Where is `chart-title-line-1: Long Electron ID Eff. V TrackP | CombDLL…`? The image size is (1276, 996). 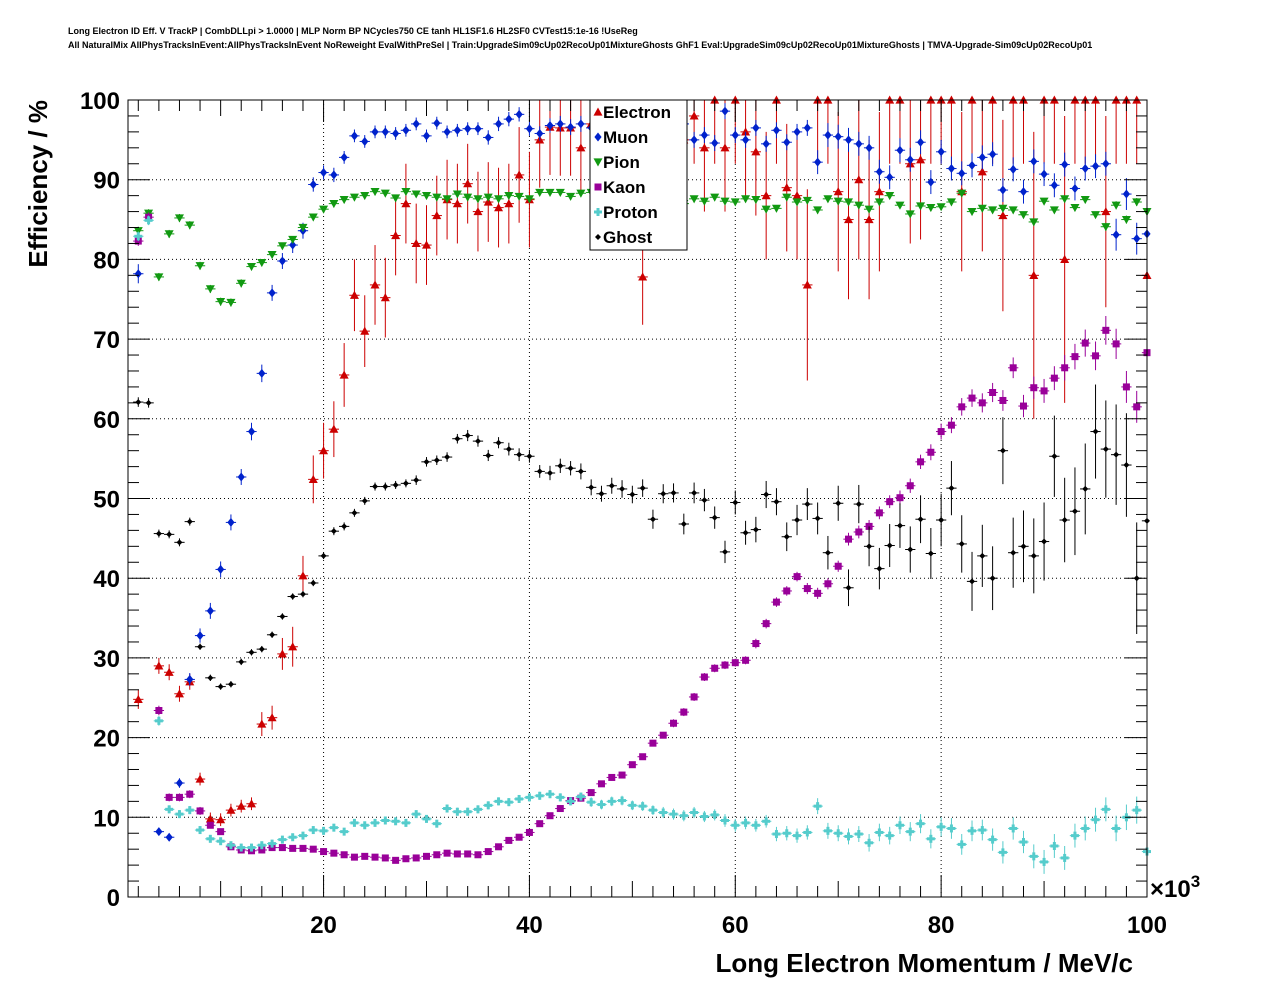 chart-title-line-1: Long Electron ID Eff. V TrackP | CombDLL… is located at coordinates (353, 31).